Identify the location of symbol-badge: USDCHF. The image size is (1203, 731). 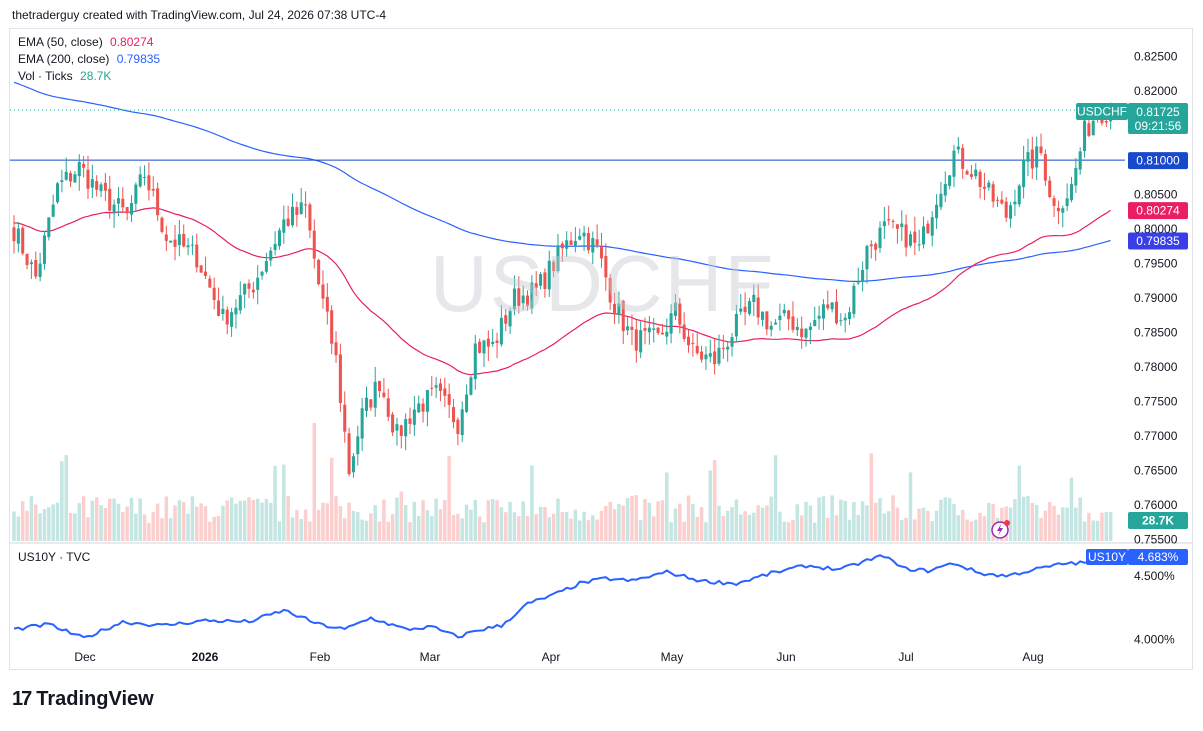
(1102, 112).